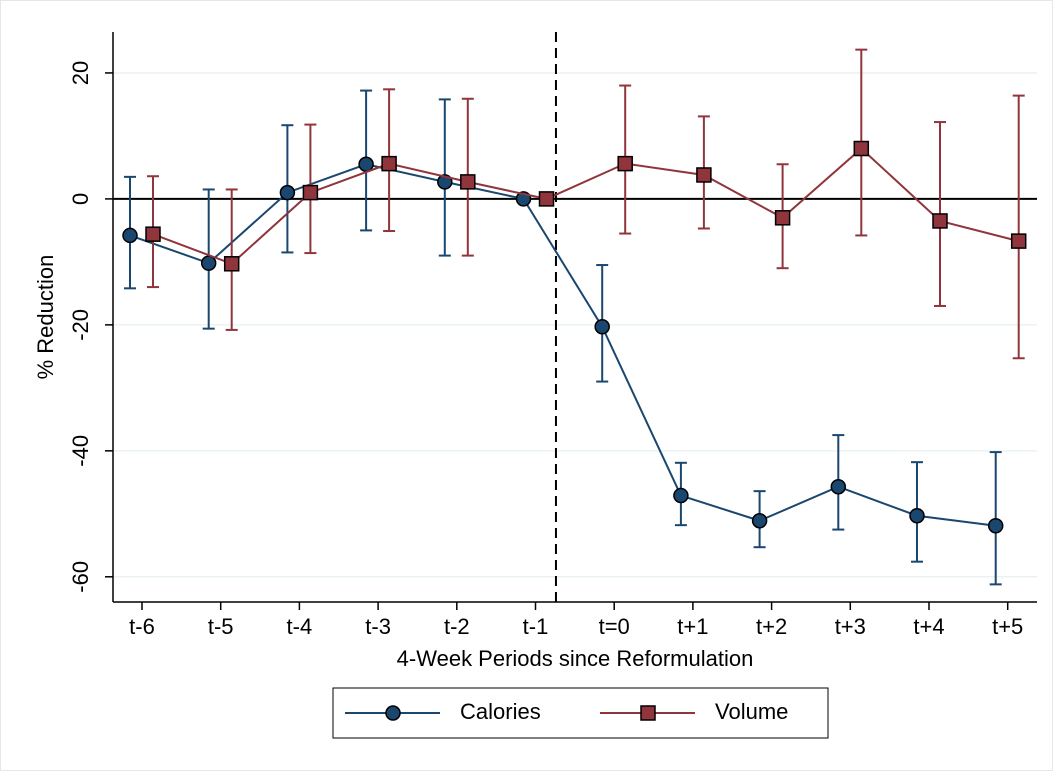  What do you see at coordinates (585, 206) in the screenshot?
I see `series-line` at bounding box center [585, 206].